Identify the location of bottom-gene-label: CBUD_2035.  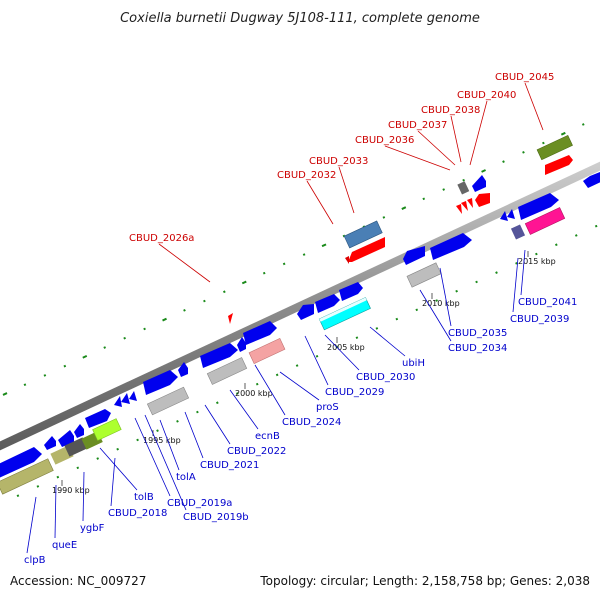
(473, 303).